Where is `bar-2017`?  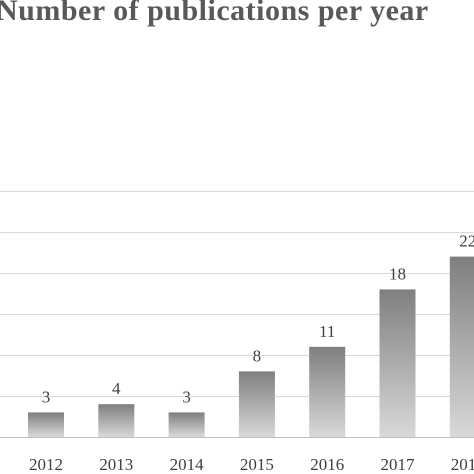 bar-2017 is located at coordinates (397, 363).